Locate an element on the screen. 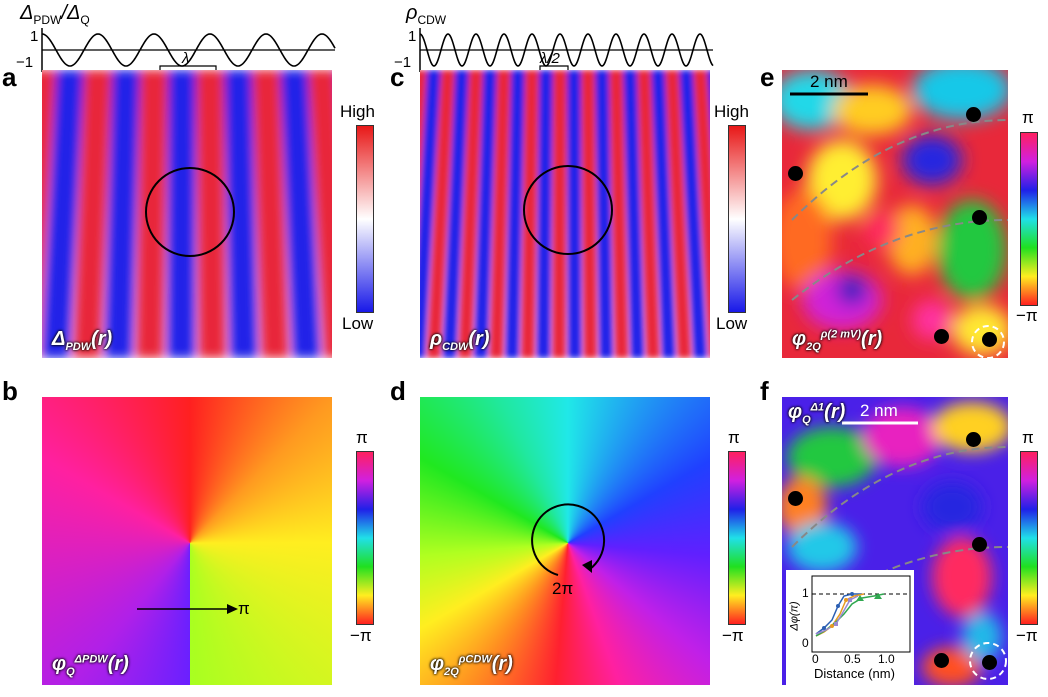 The width and height of the screenshot is (1048, 697). inset-ytick-0: 0 is located at coordinates (805, 643).